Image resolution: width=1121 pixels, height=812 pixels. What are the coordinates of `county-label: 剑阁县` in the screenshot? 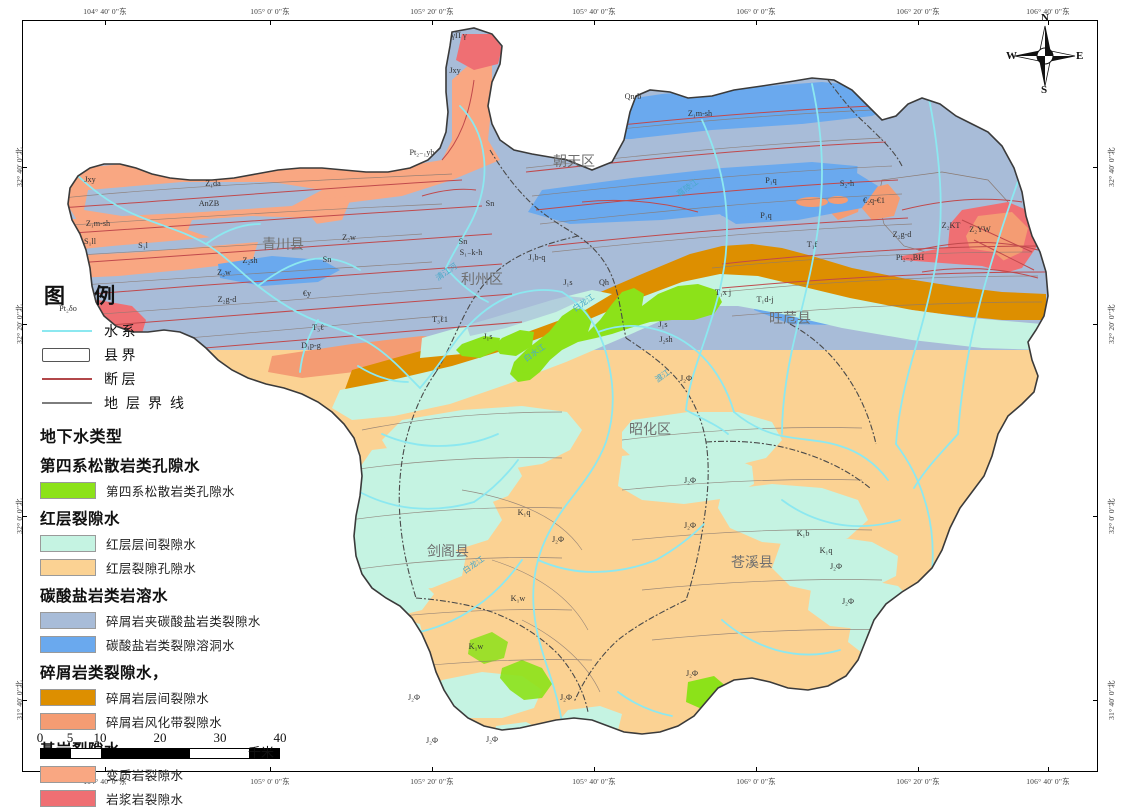 It's located at (448, 552).